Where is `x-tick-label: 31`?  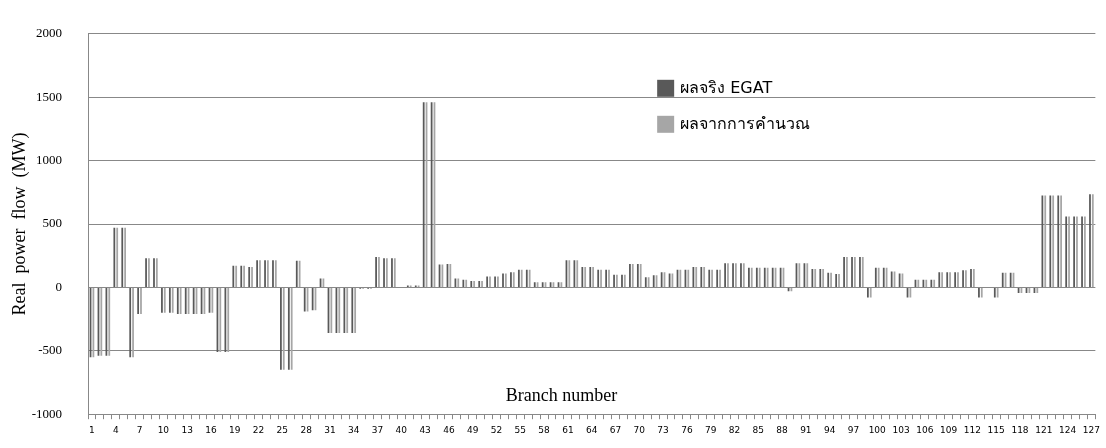
x-tick-label: 31 is located at coordinates (330, 429).